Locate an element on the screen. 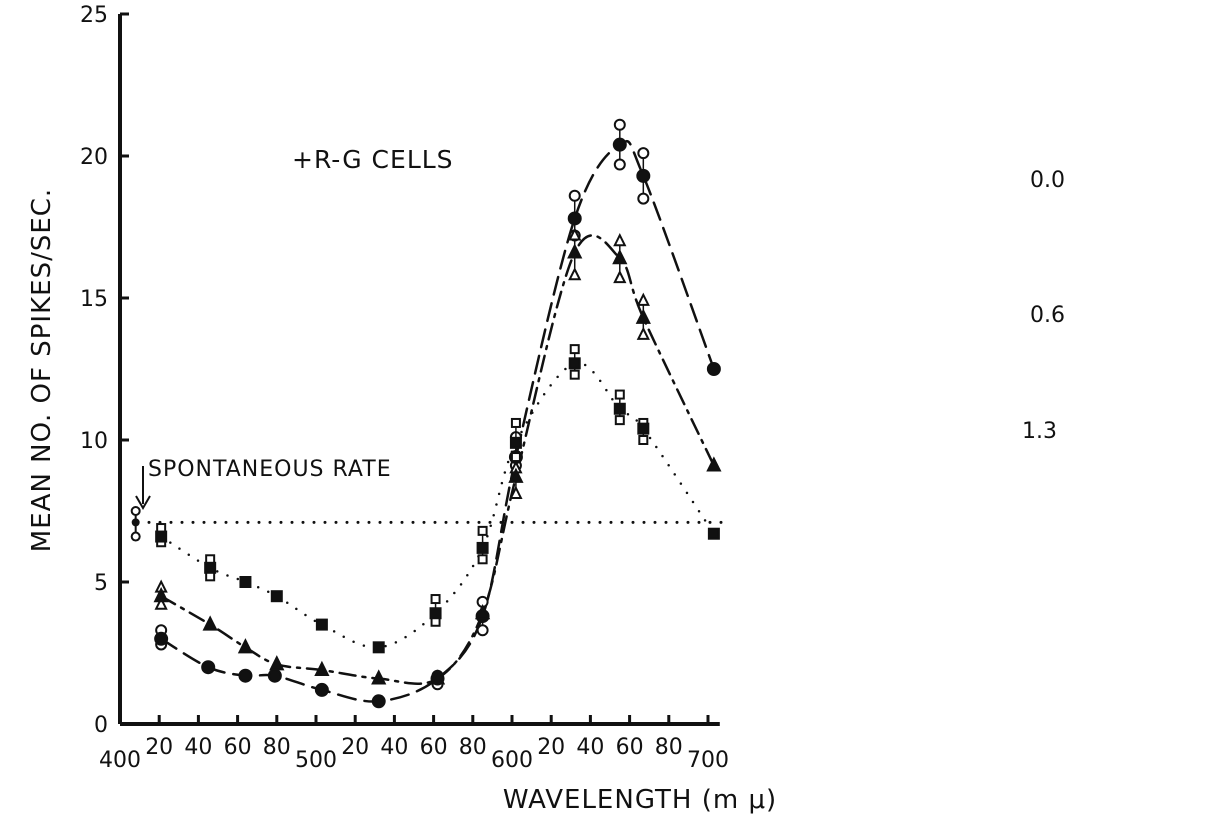 The image size is (1214, 819). y-tick-label: 20 is located at coordinates (94, 157).